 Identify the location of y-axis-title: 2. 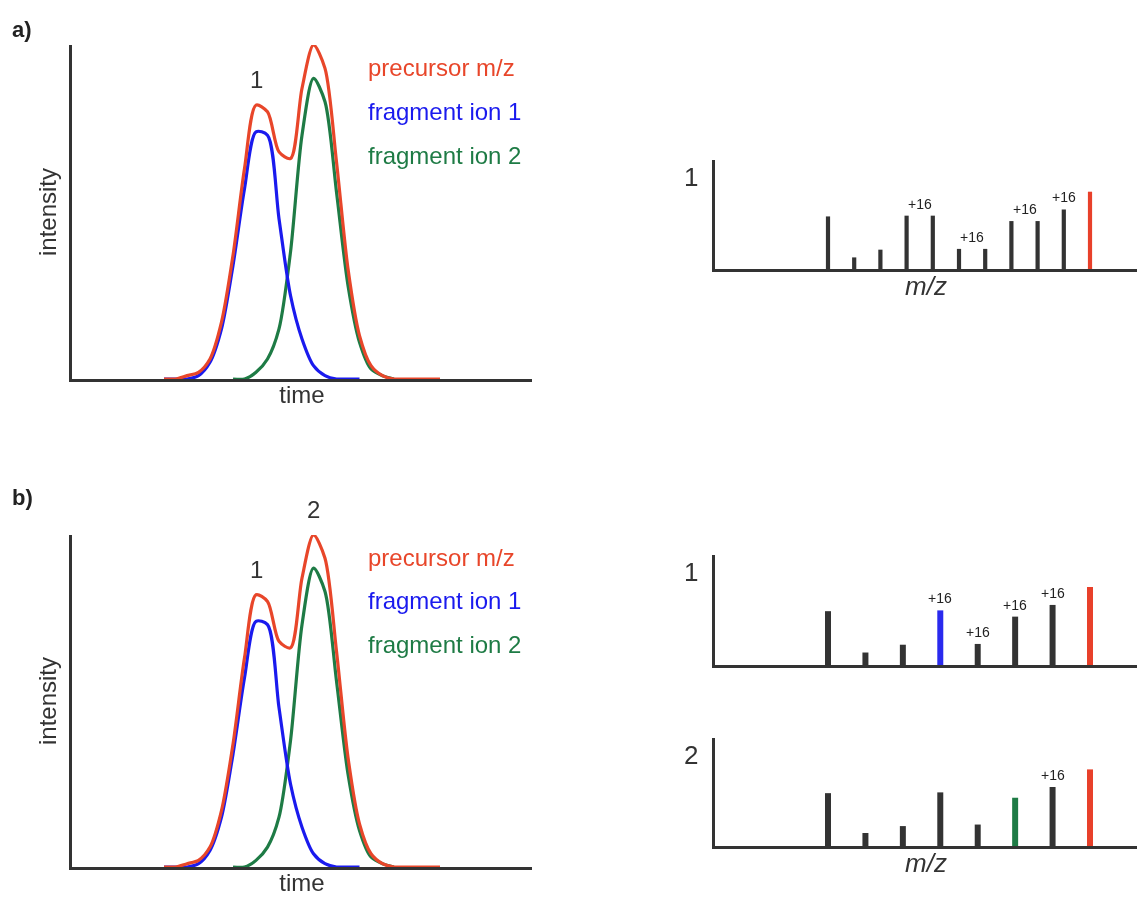
(691, 755).